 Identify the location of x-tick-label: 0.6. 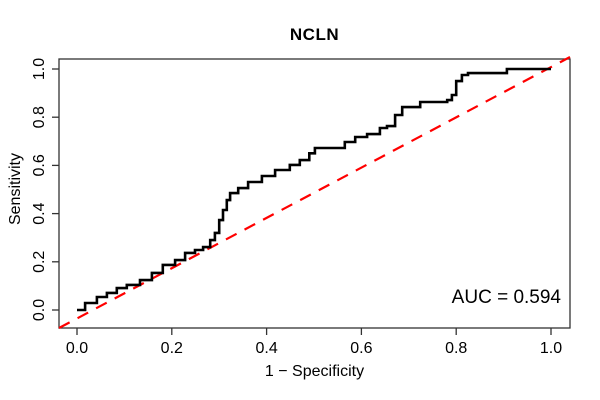
(361, 348).